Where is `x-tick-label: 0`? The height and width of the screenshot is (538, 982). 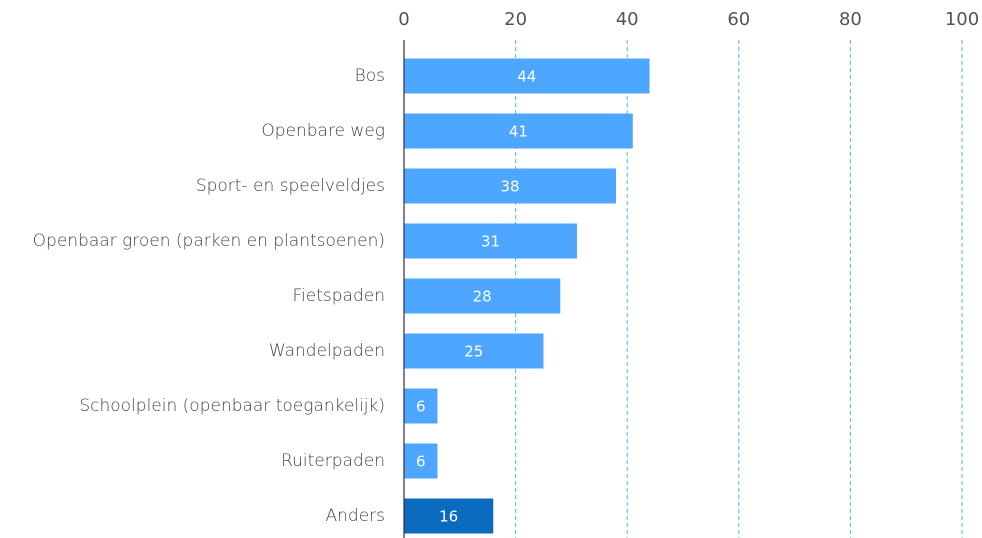
x-tick-label: 0 is located at coordinates (403, 19).